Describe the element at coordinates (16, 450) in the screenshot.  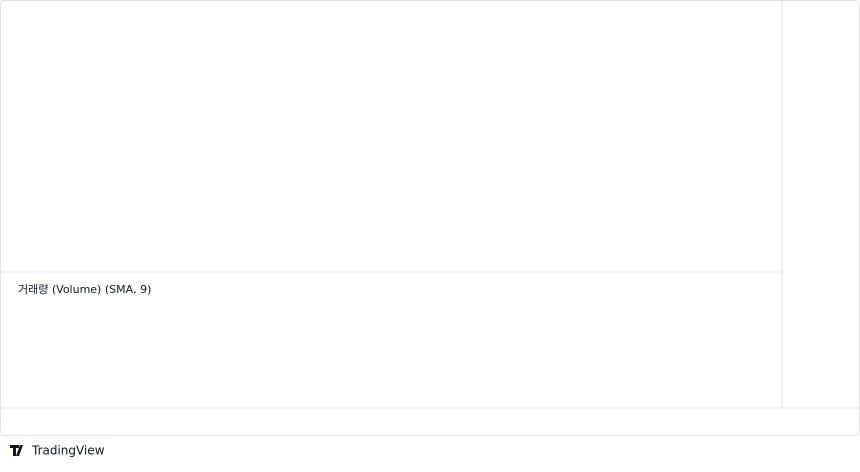
I see `brand-logo` at that location.